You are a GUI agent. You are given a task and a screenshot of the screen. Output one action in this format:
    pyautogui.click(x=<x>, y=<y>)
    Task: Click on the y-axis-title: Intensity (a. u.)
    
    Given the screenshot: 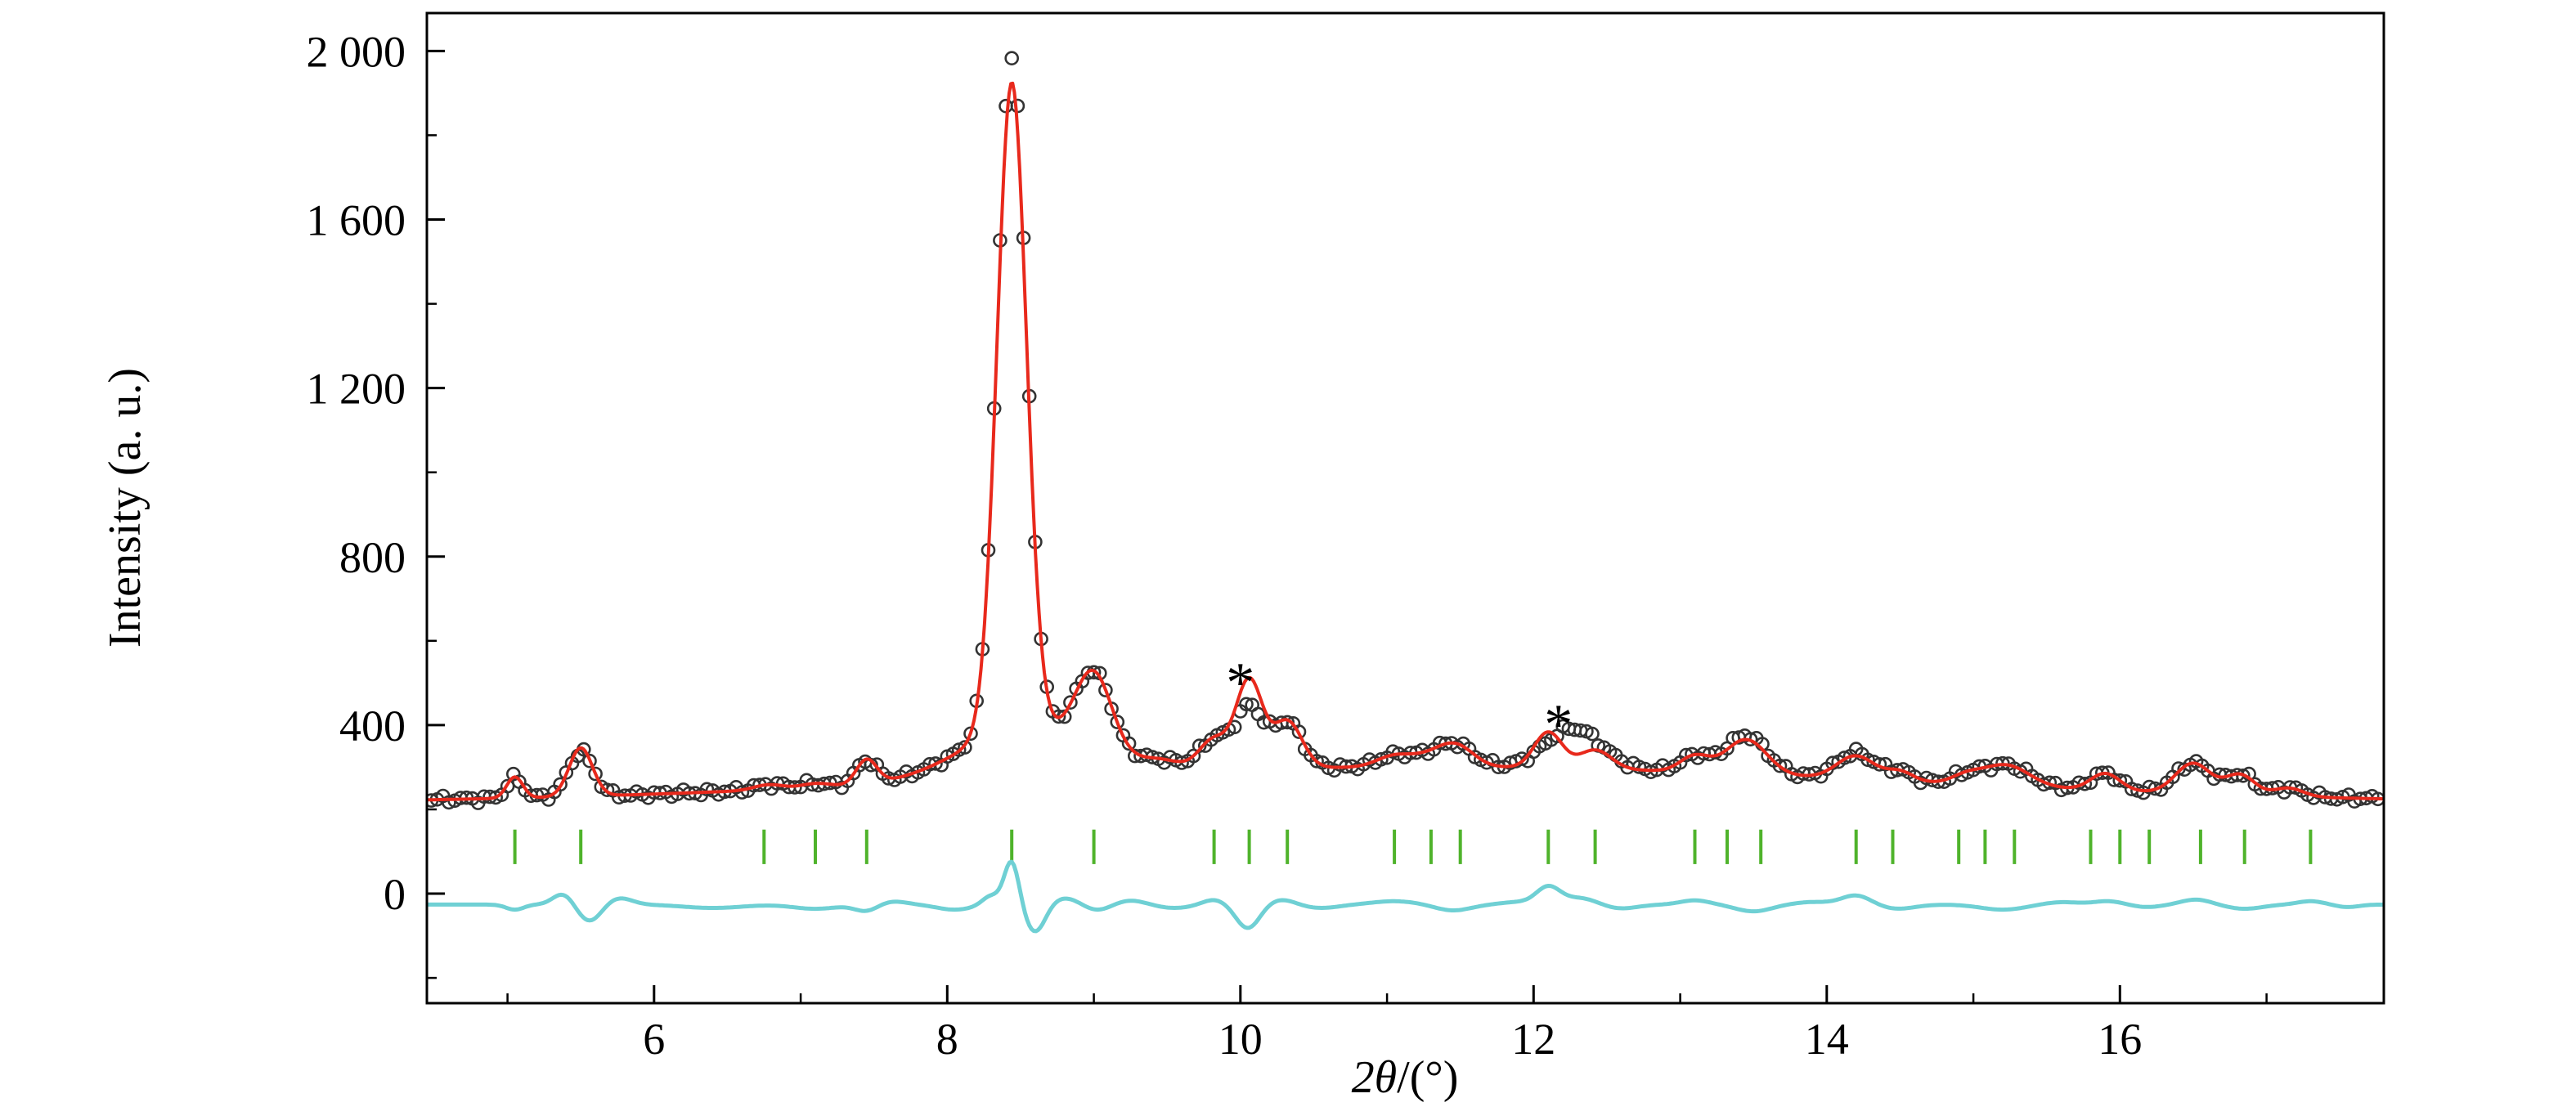 What is the action you would take?
    pyautogui.click(x=125, y=508)
    